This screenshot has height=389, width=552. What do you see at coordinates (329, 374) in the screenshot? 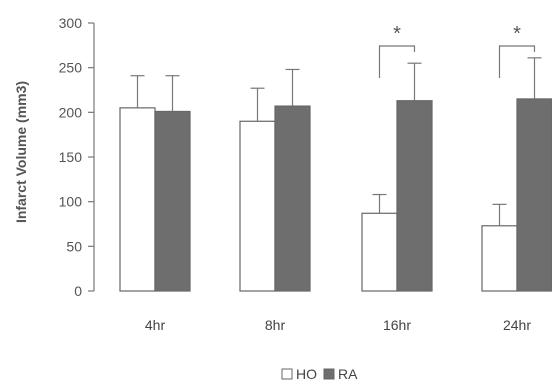
I see `legend-swatch-ra` at bounding box center [329, 374].